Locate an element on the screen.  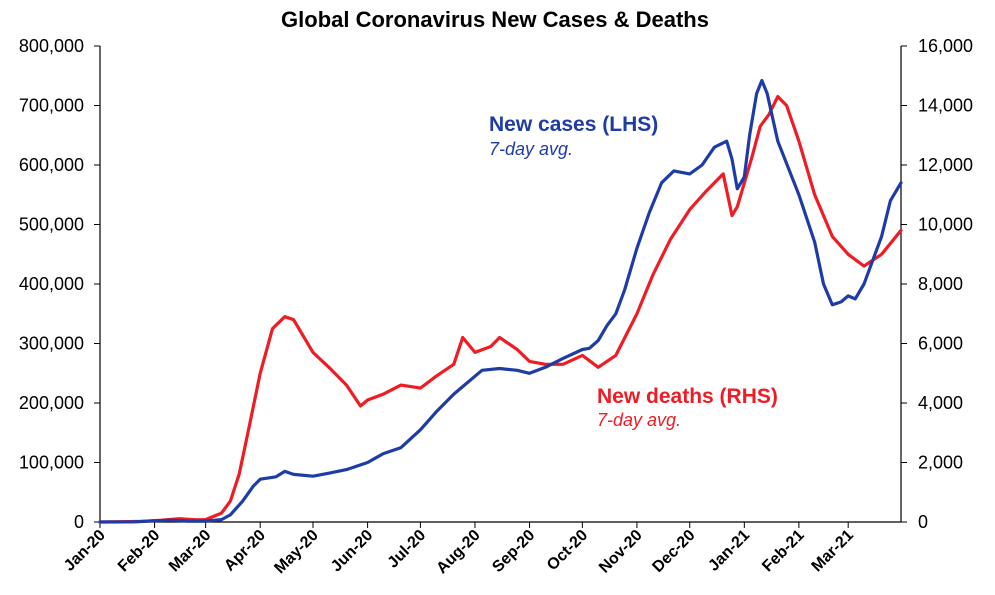
y-left-tick-label: 800,000 is located at coordinates (51, 46).